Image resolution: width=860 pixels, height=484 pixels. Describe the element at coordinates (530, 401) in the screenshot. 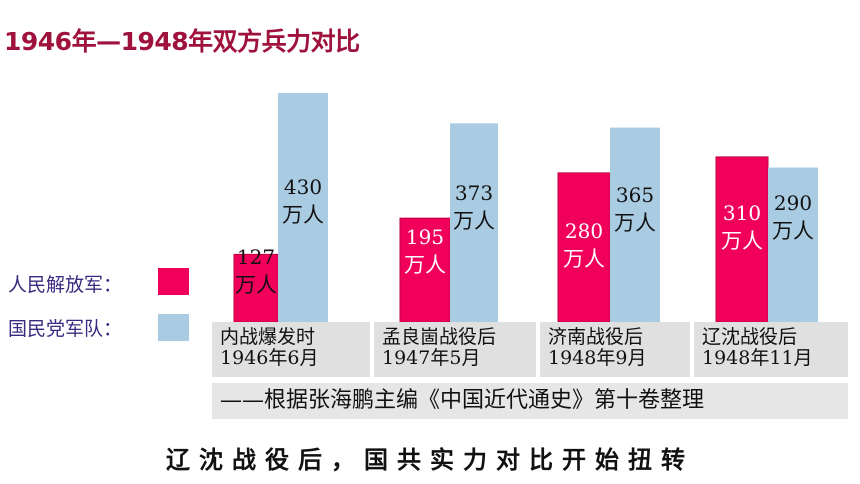

I see `source-note: ——根据张海鹏主编《中国近代通史》第十卷整理` at that location.